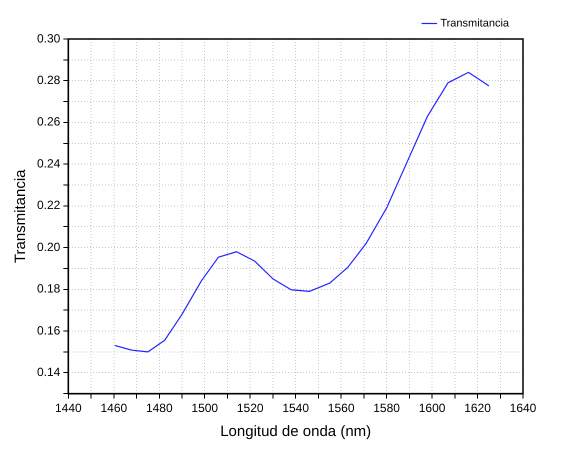 The height and width of the screenshot is (457, 583). Describe the element at coordinates (204, 408) in the screenshot. I see `x-tick-label: 1500` at that location.